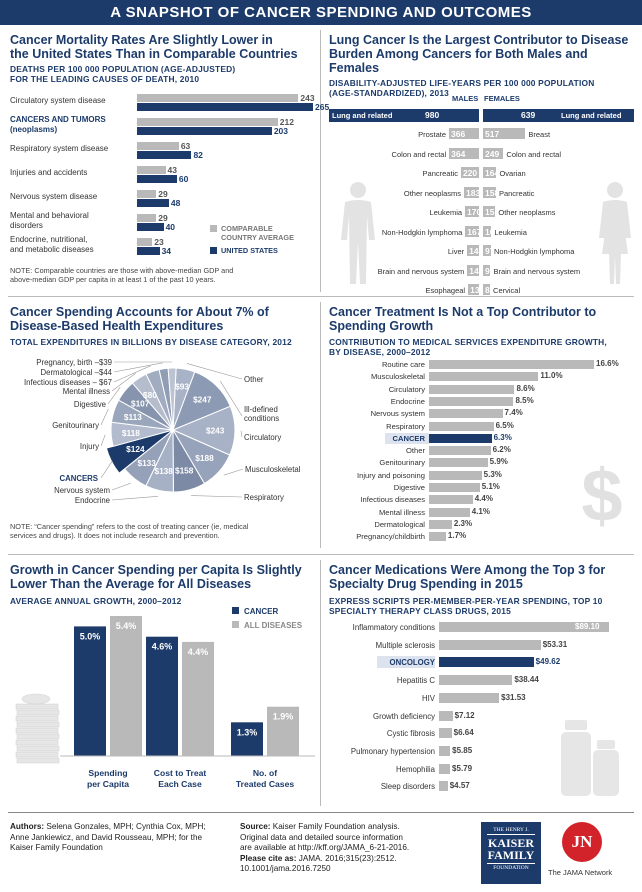 The height and width of the screenshot is (892, 642). What do you see at coordinates (280, 131) in the screenshot?
I see `data-label: 203` at bounding box center [280, 131].